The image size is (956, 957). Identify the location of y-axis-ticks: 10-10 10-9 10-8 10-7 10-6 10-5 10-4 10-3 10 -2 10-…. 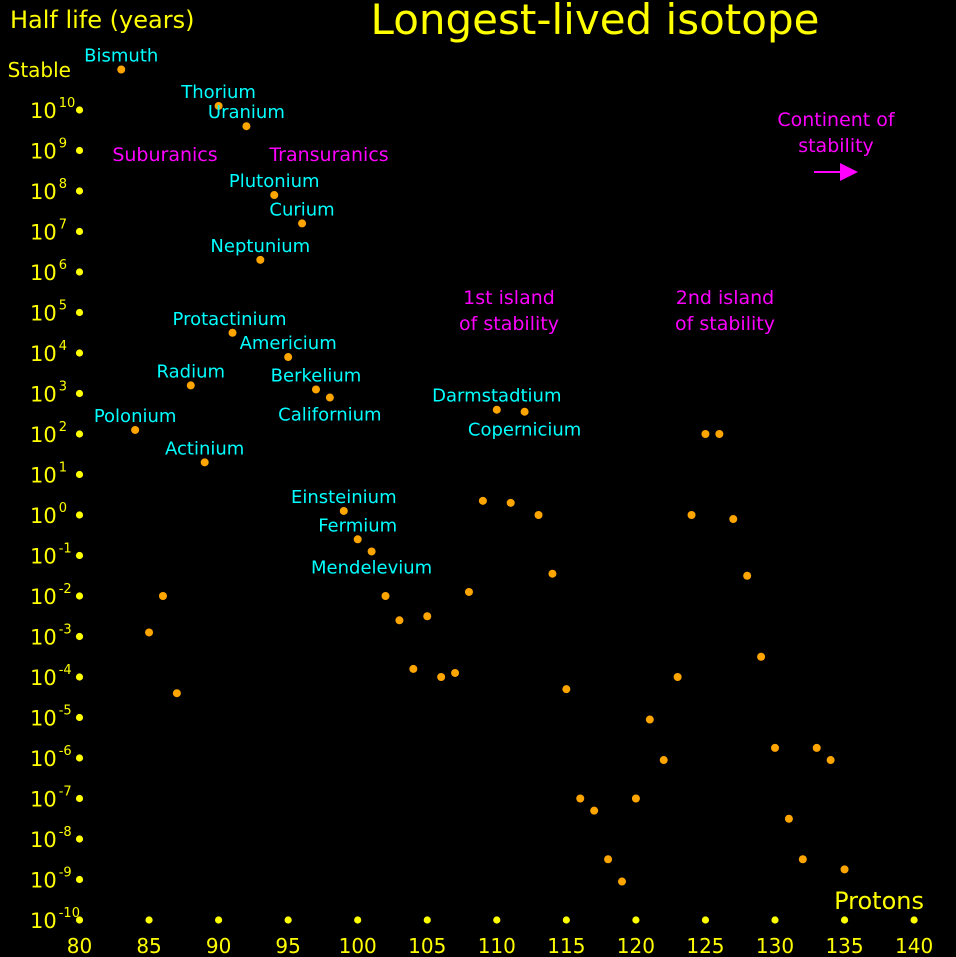
(57, 514).